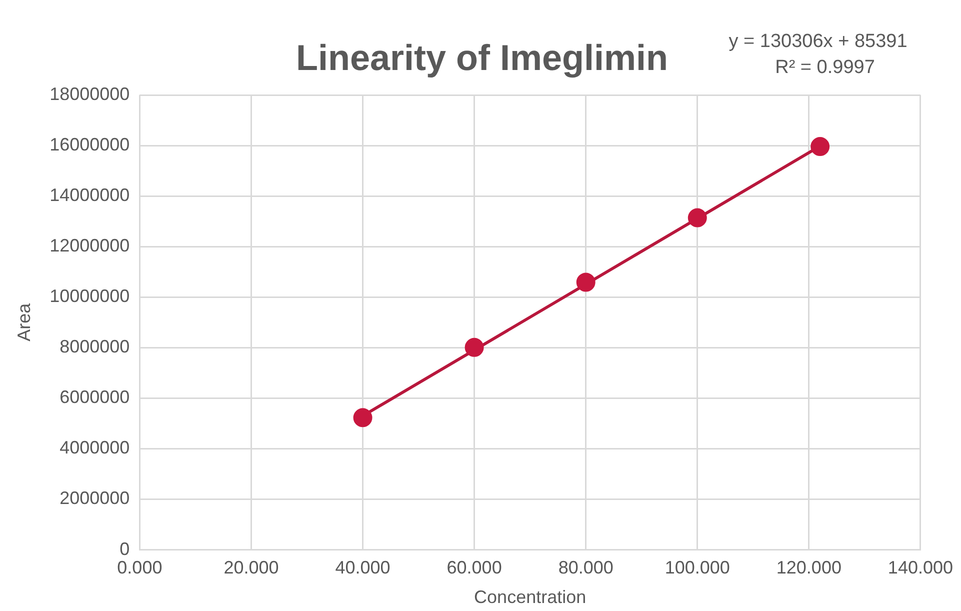  Describe the element at coordinates (90, 246) in the screenshot. I see `y-tick-label: 12000000` at that location.